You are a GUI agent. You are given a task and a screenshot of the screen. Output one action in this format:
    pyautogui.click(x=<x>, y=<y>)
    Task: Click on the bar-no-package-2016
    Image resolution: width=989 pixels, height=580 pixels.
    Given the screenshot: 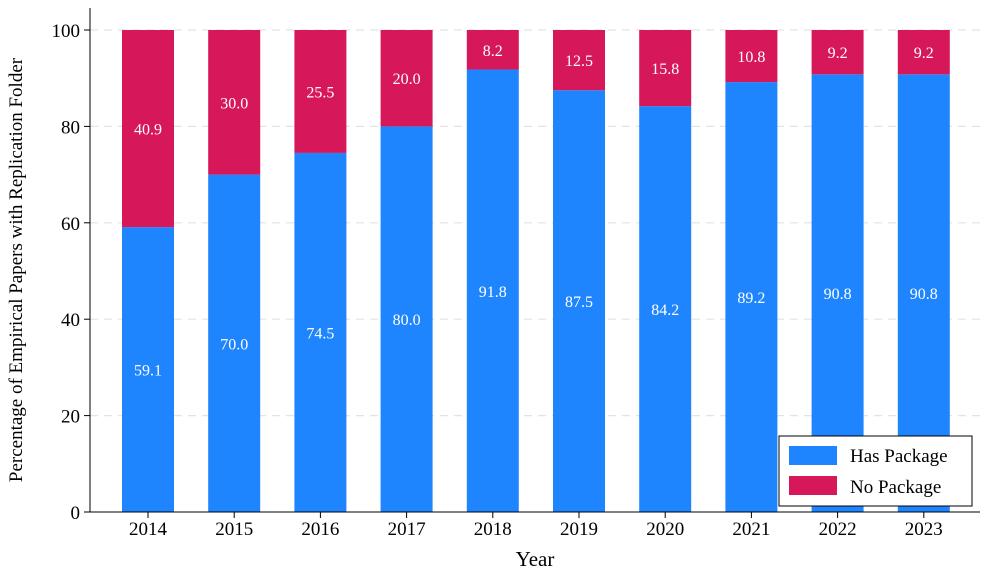 What is the action you would take?
    pyautogui.click(x=320, y=91)
    